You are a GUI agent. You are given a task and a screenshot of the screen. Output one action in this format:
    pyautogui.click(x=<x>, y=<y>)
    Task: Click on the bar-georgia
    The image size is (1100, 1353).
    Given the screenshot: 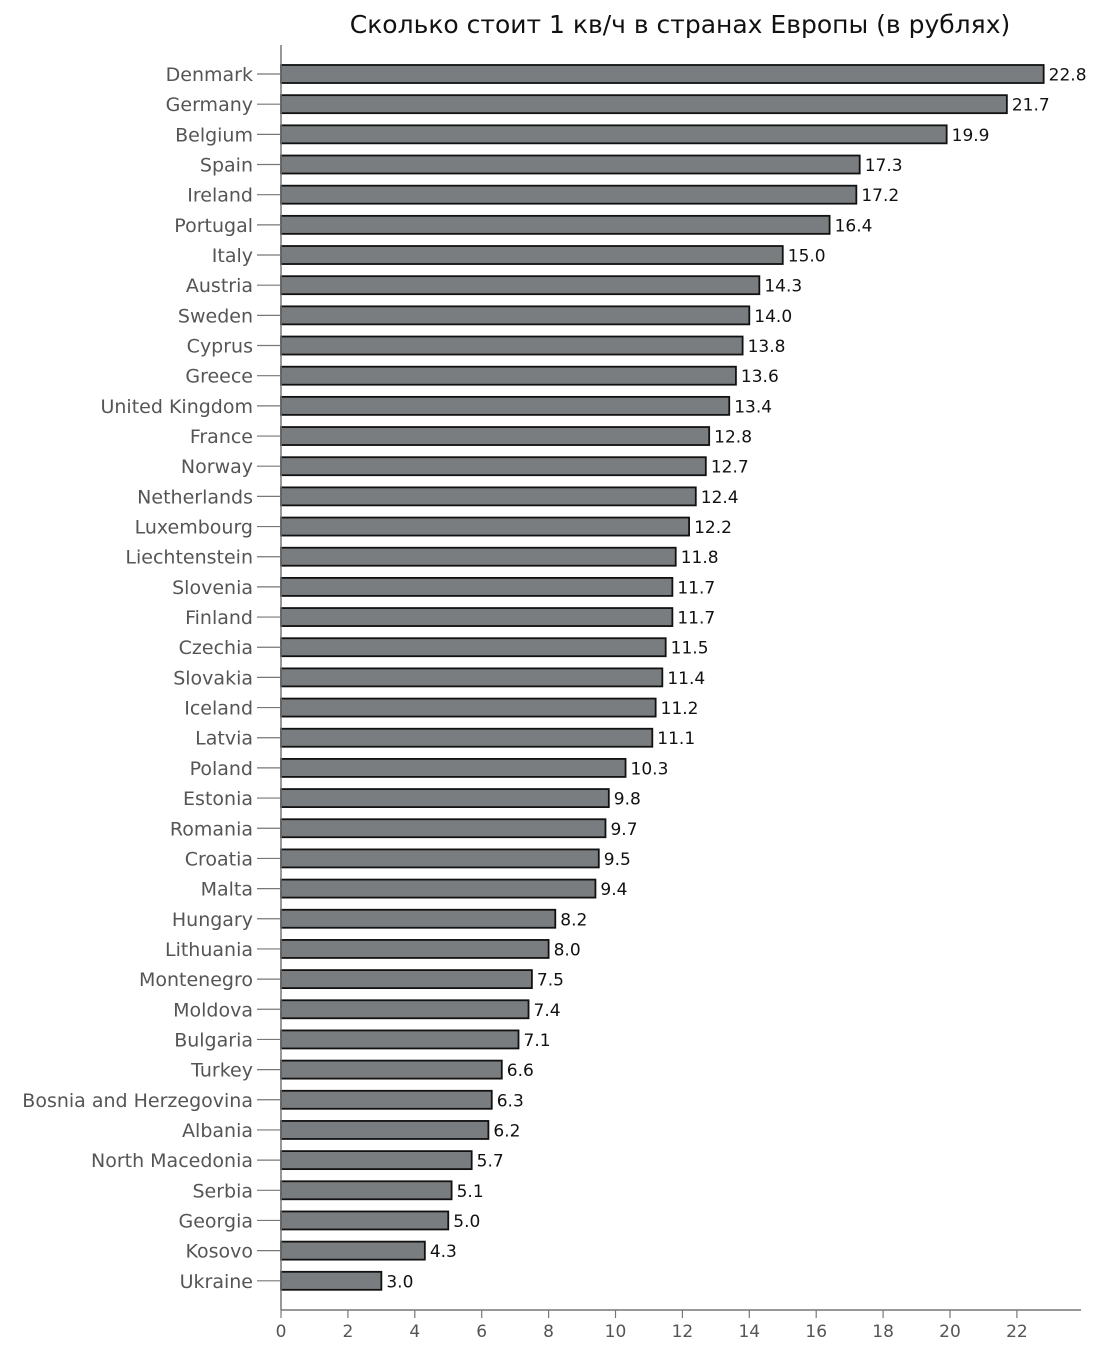 What is the action you would take?
    pyautogui.click(x=365, y=1220)
    